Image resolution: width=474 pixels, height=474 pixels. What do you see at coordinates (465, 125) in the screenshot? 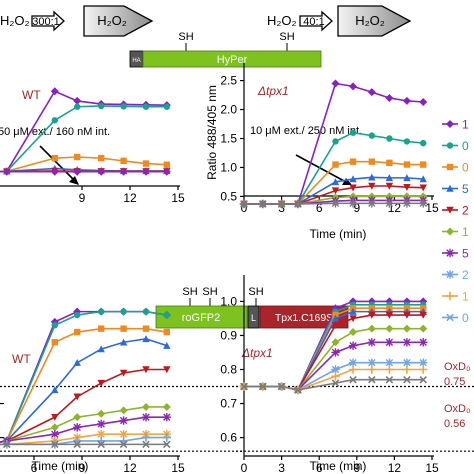
I see `legend-label: 1` at bounding box center [465, 125].